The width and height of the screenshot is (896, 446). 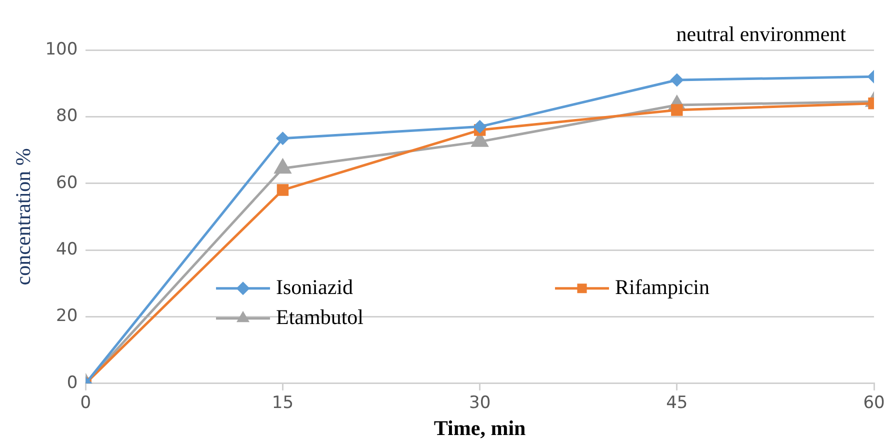 What do you see at coordinates (662, 286) in the screenshot?
I see `legend-label: Rifampicin` at bounding box center [662, 286].